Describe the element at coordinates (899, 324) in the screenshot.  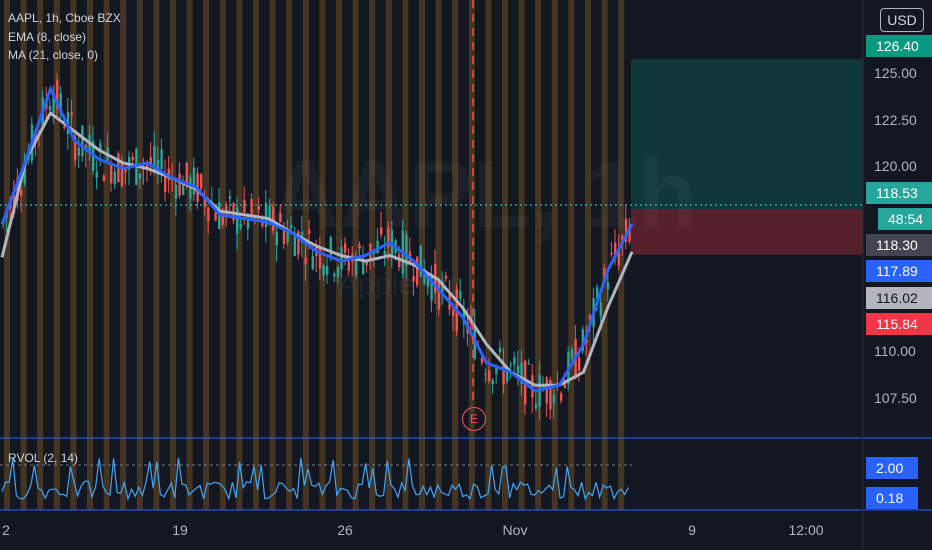
I see `entry-price-label: 115.84` at that location.